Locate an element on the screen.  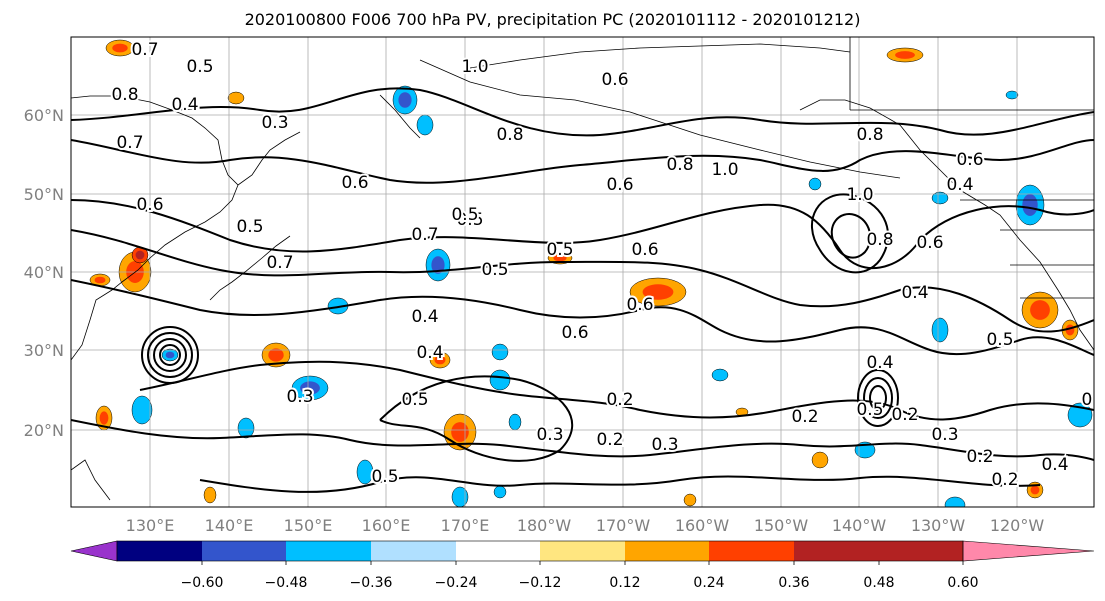
colorbar-extend-high is located at coordinates (1028, 551).